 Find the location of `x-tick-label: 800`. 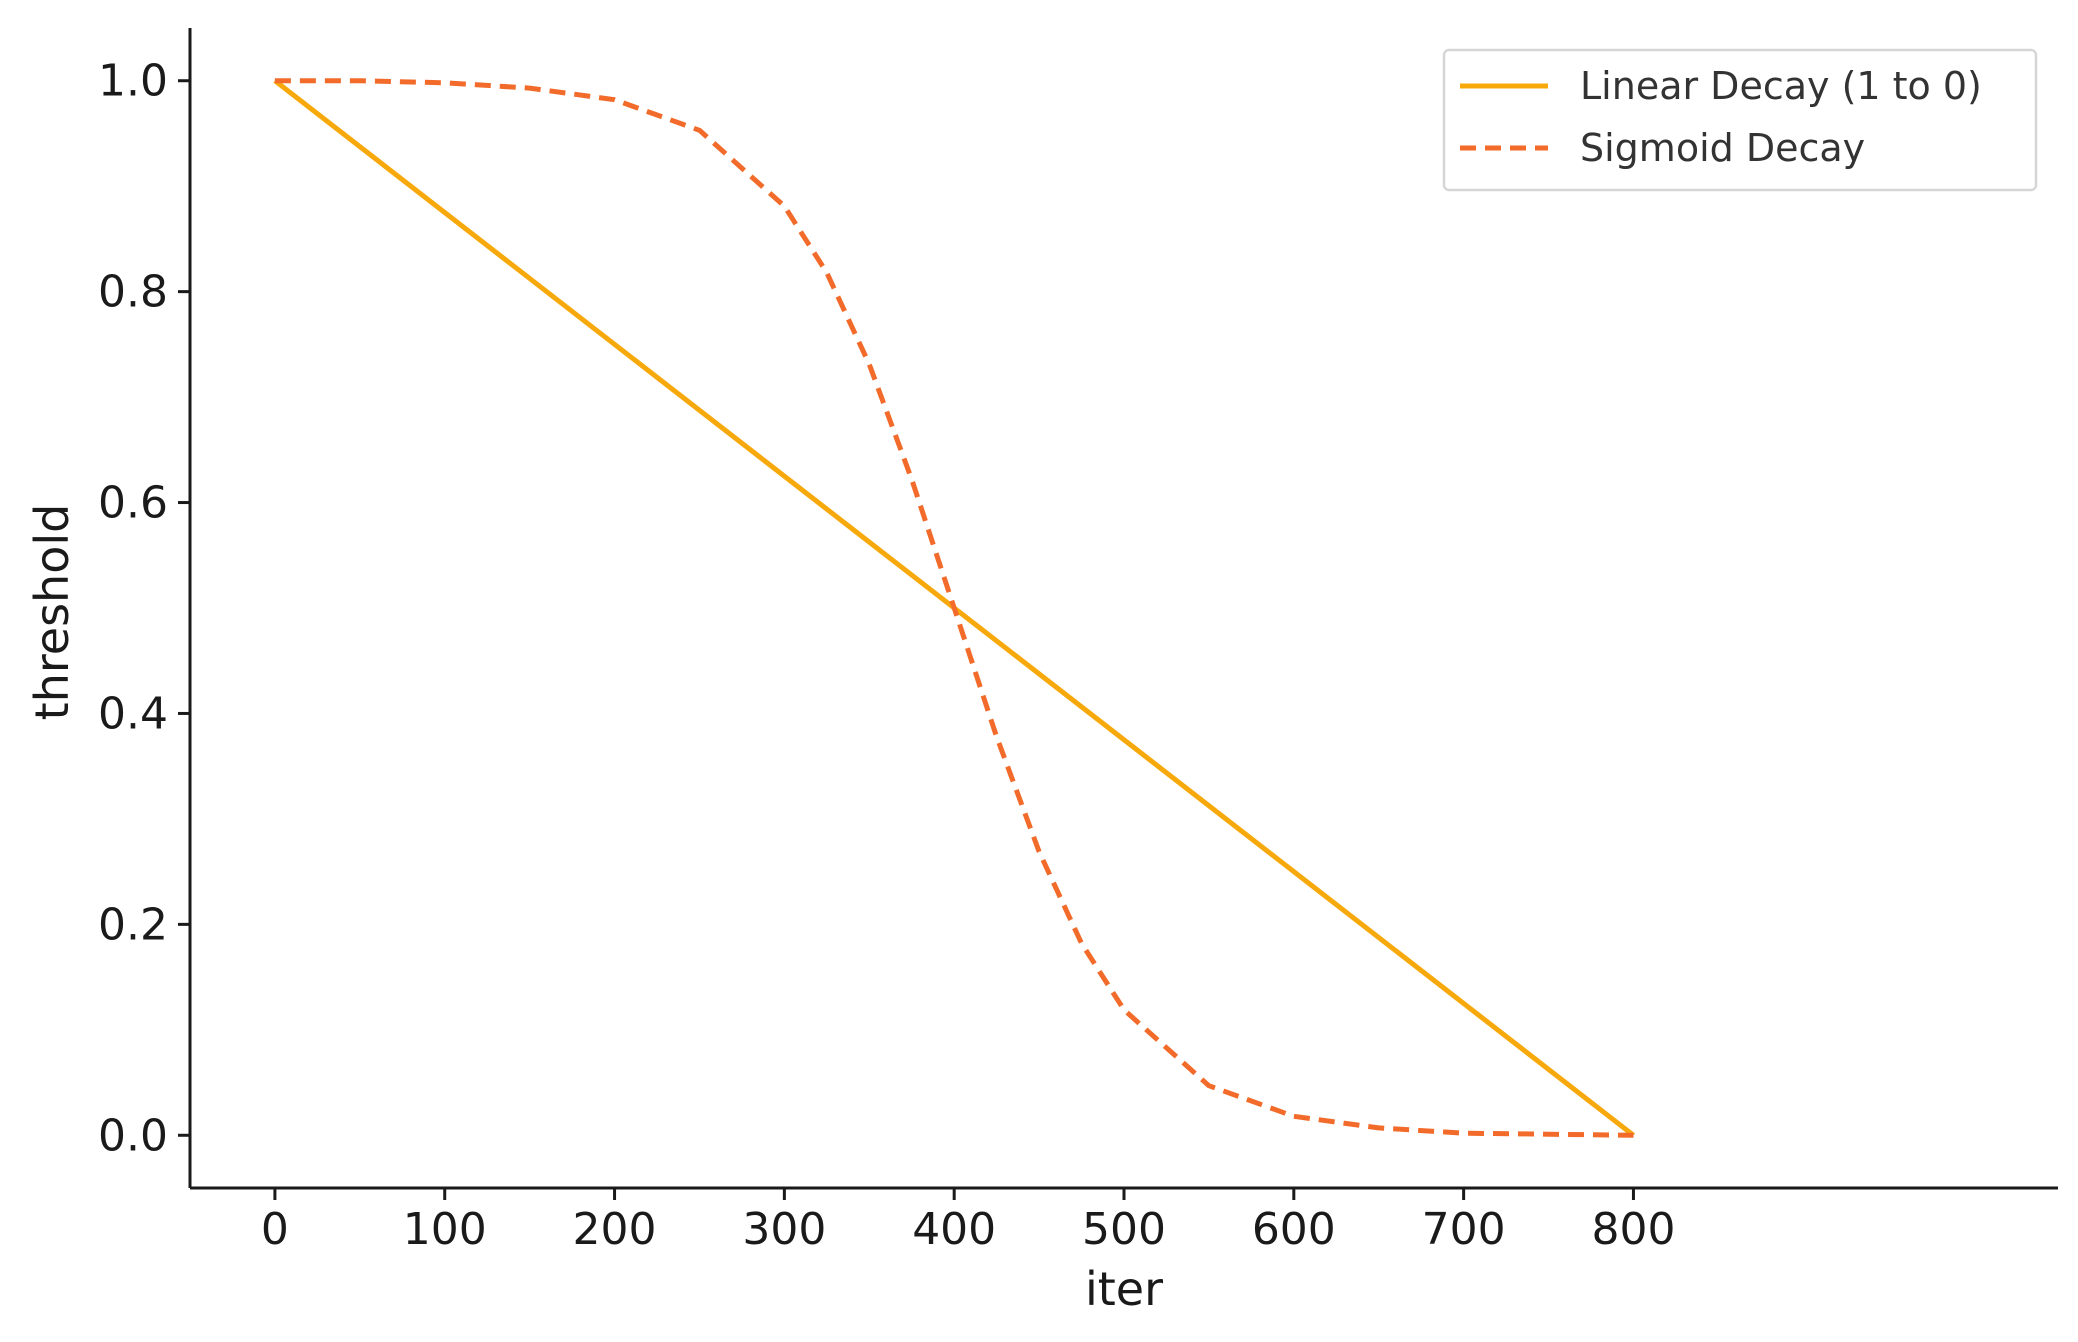

x-tick-label: 800 is located at coordinates (1633, 1229).